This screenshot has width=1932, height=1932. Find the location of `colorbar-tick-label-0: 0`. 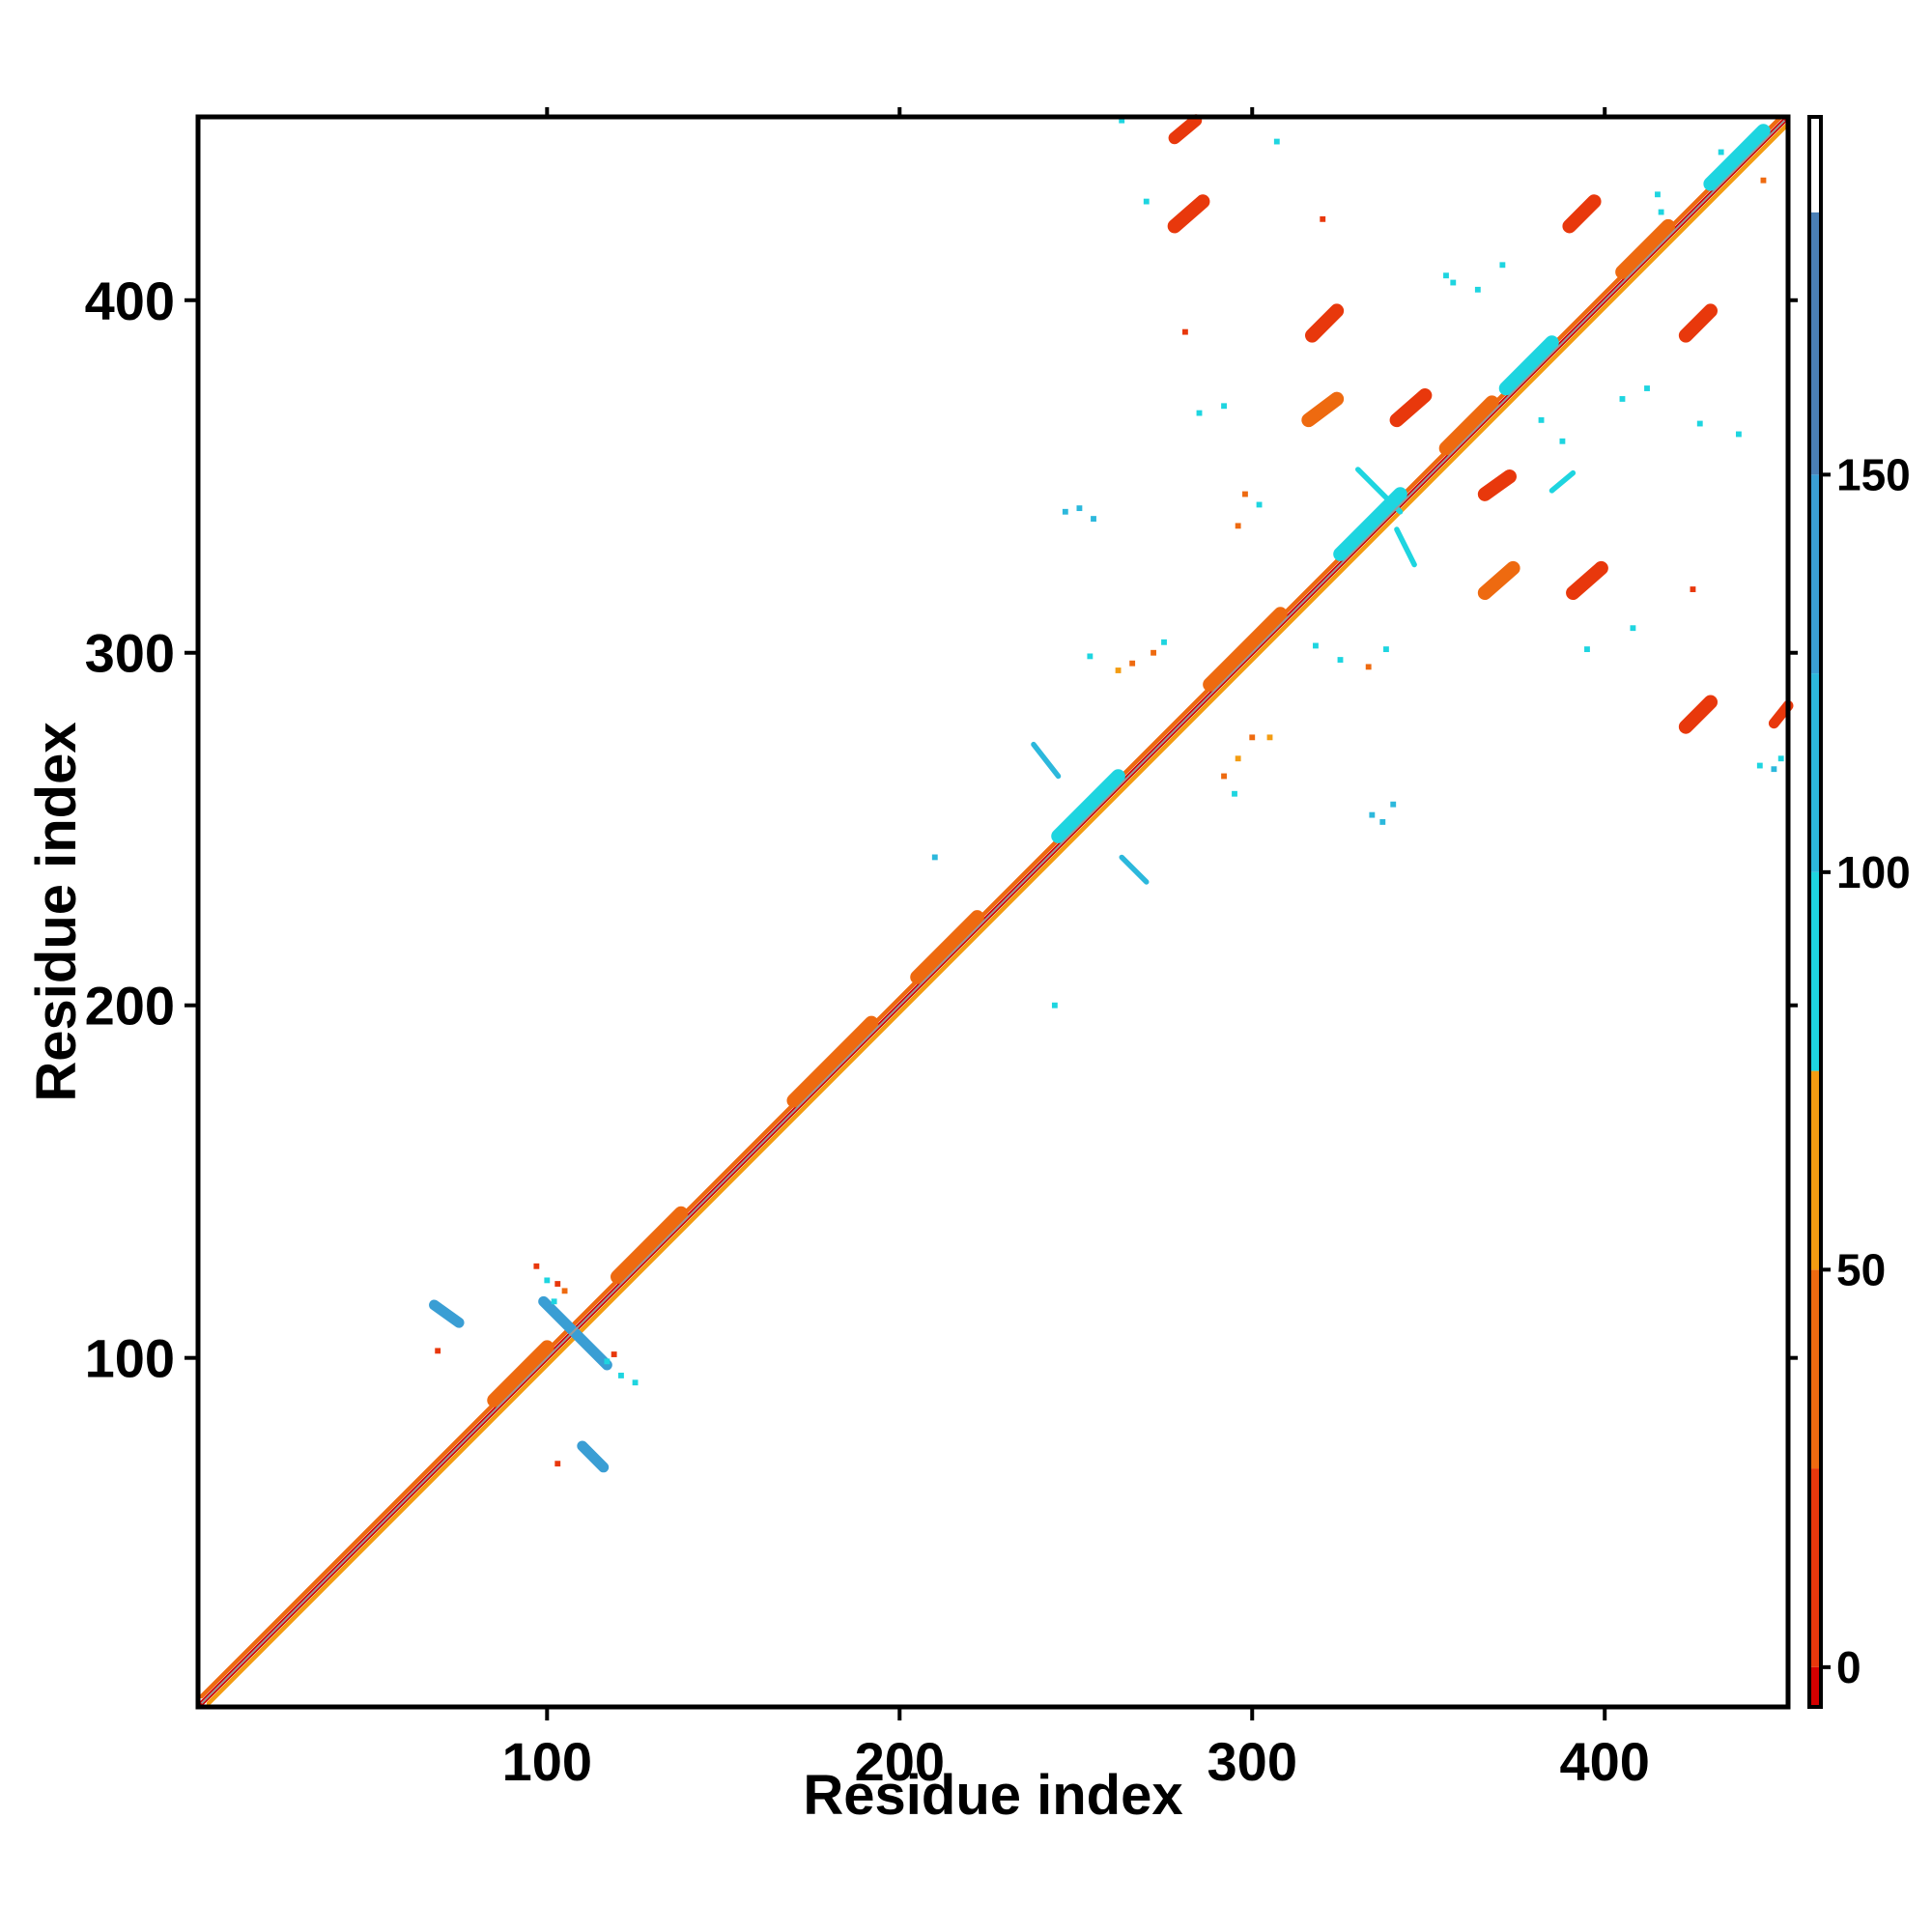

colorbar-tick-label-0: 0 is located at coordinates (1848, 1667).